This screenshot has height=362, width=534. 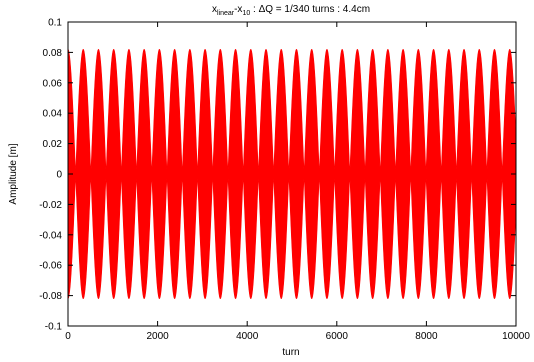 I want to click on y-tick-label: 0.06, so click(x=53, y=83).